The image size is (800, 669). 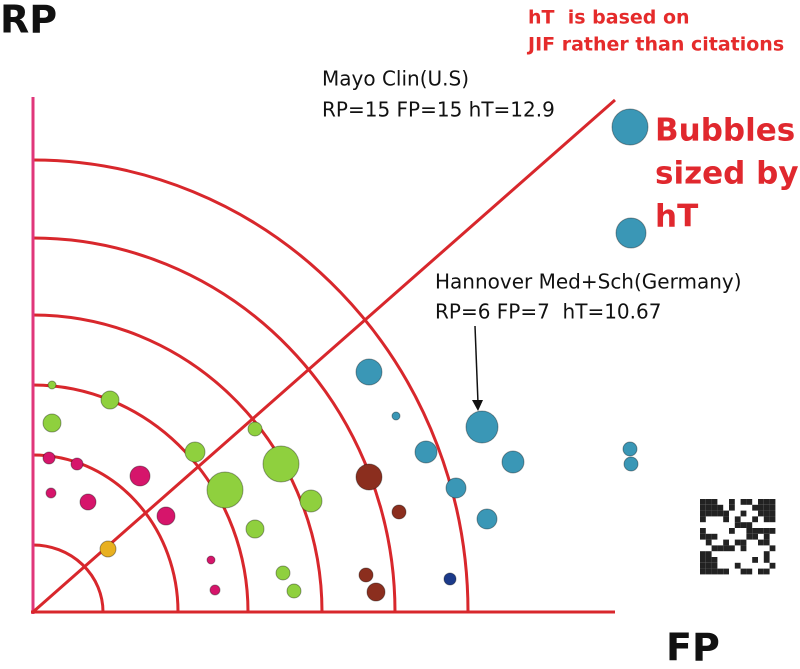 I want to click on callout-name: Mayo Clin(U.S), so click(x=395, y=79).